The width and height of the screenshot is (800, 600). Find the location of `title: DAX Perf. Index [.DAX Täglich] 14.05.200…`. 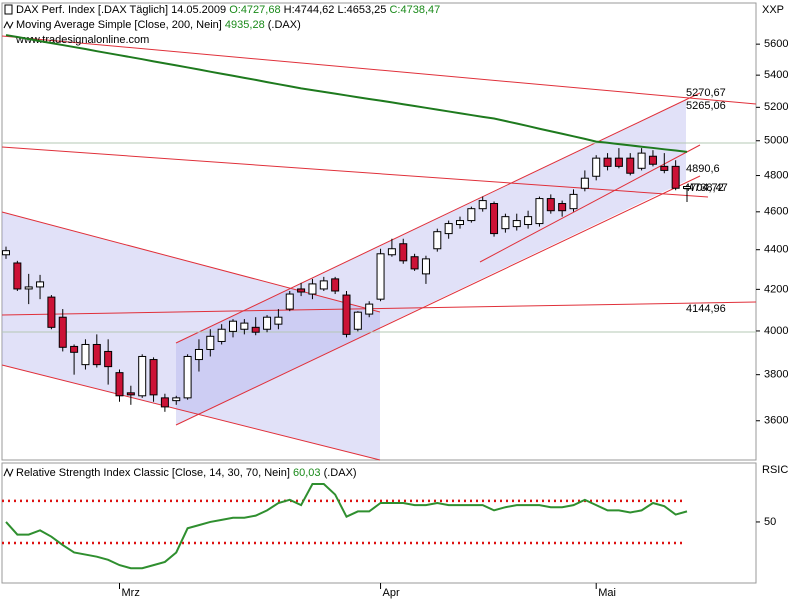

title: DAX Perf. Index [.DAX Täglich] 14.05.200… is located at coordinates (121, 10).